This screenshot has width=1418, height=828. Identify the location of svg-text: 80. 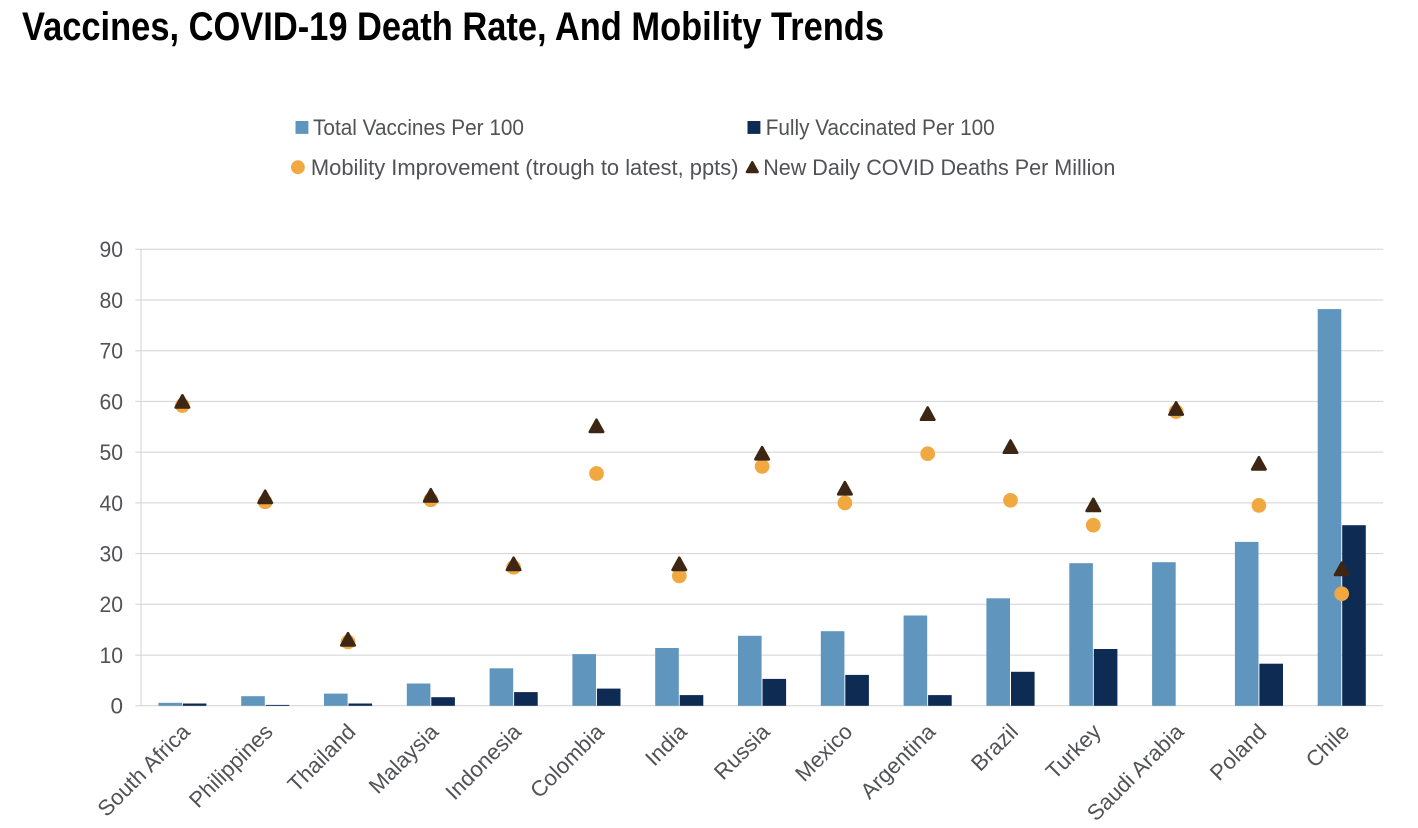
(112, 300).